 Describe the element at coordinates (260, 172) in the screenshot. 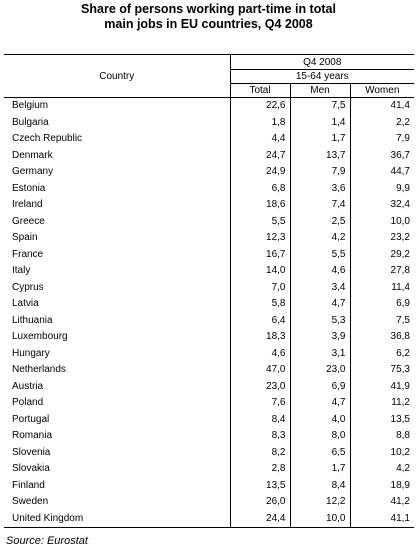

I see `total-cell: 24,9` at that location.